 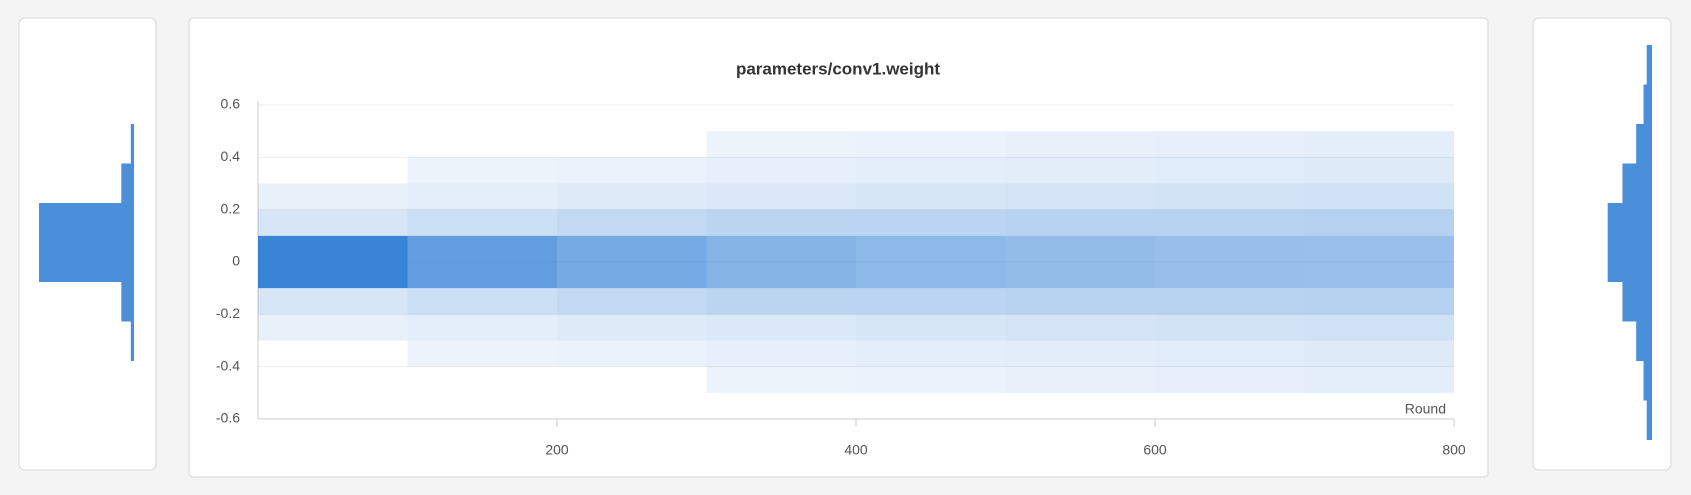 I want to click on y-tick-label: 0.4, so click(x=231, y=156).